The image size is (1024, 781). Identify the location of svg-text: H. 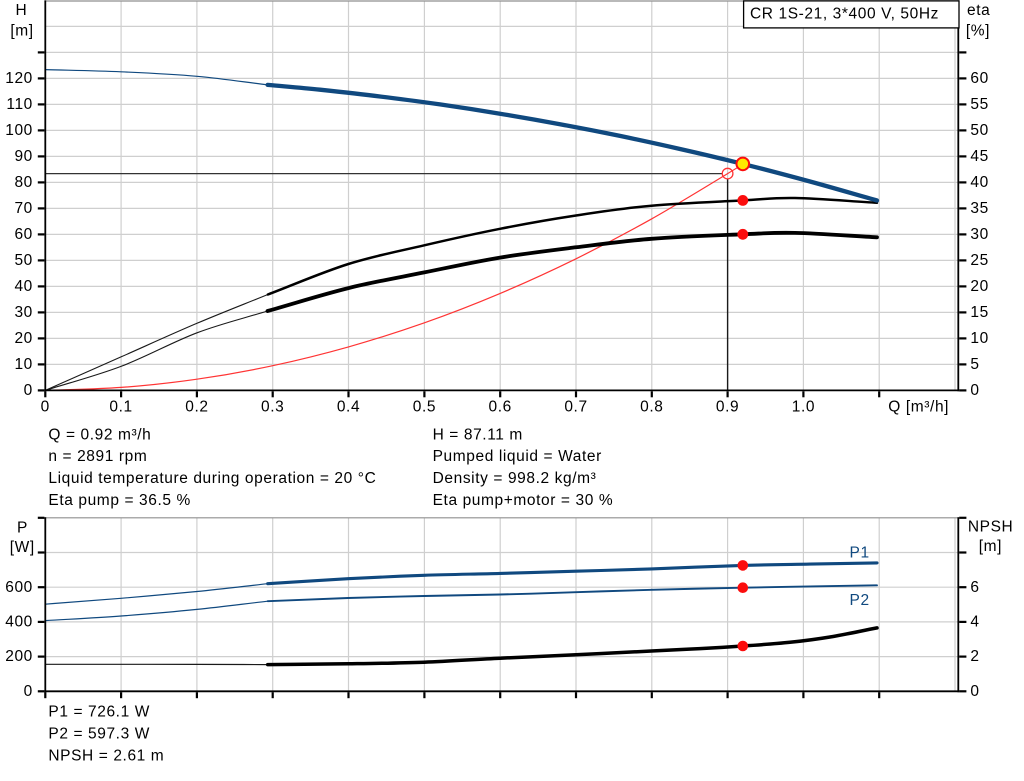
(22, 10).